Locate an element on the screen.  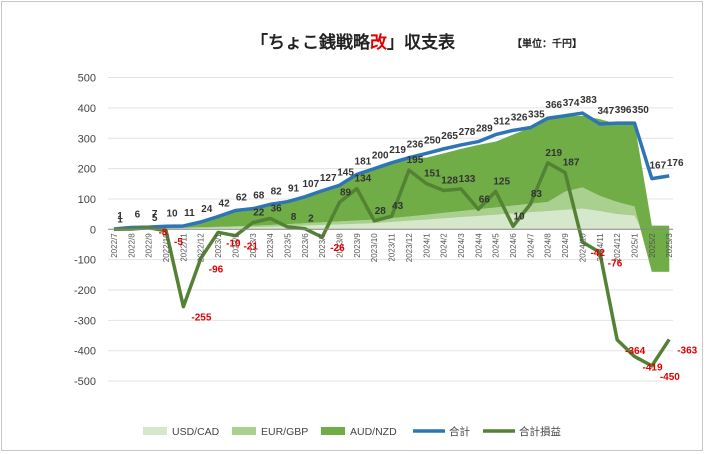
pl-data-label: 83 is located at coordinates (537, 194).